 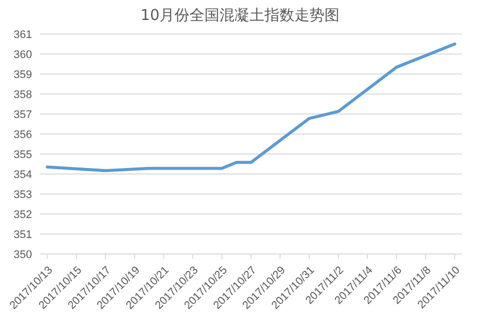 I want to click on y-tick-label: 359, so click(x=23, y=74).